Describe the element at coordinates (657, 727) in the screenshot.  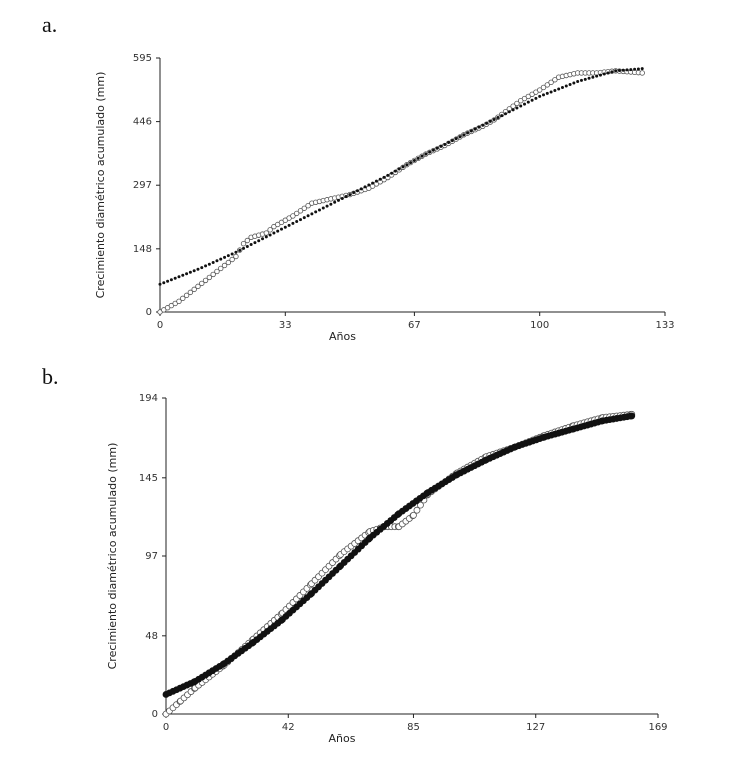
I see `chart-b-x-tick-label: 169` at that location.